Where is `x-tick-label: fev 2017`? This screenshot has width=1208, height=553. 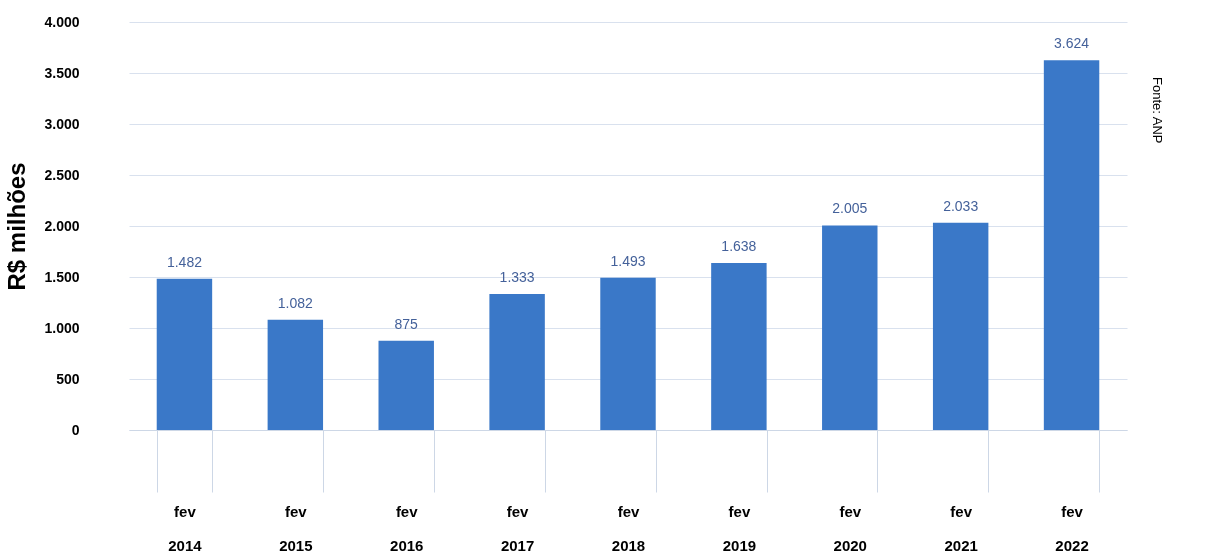
x-tick-label: fev 2017 is located at coordinates (517, 527).